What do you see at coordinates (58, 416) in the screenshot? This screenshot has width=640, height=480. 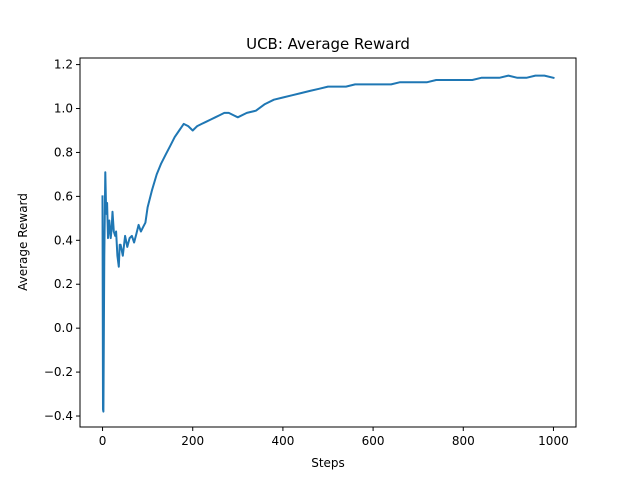 I see `y-tick-label: −0.4` at bounding box center [58, 416].